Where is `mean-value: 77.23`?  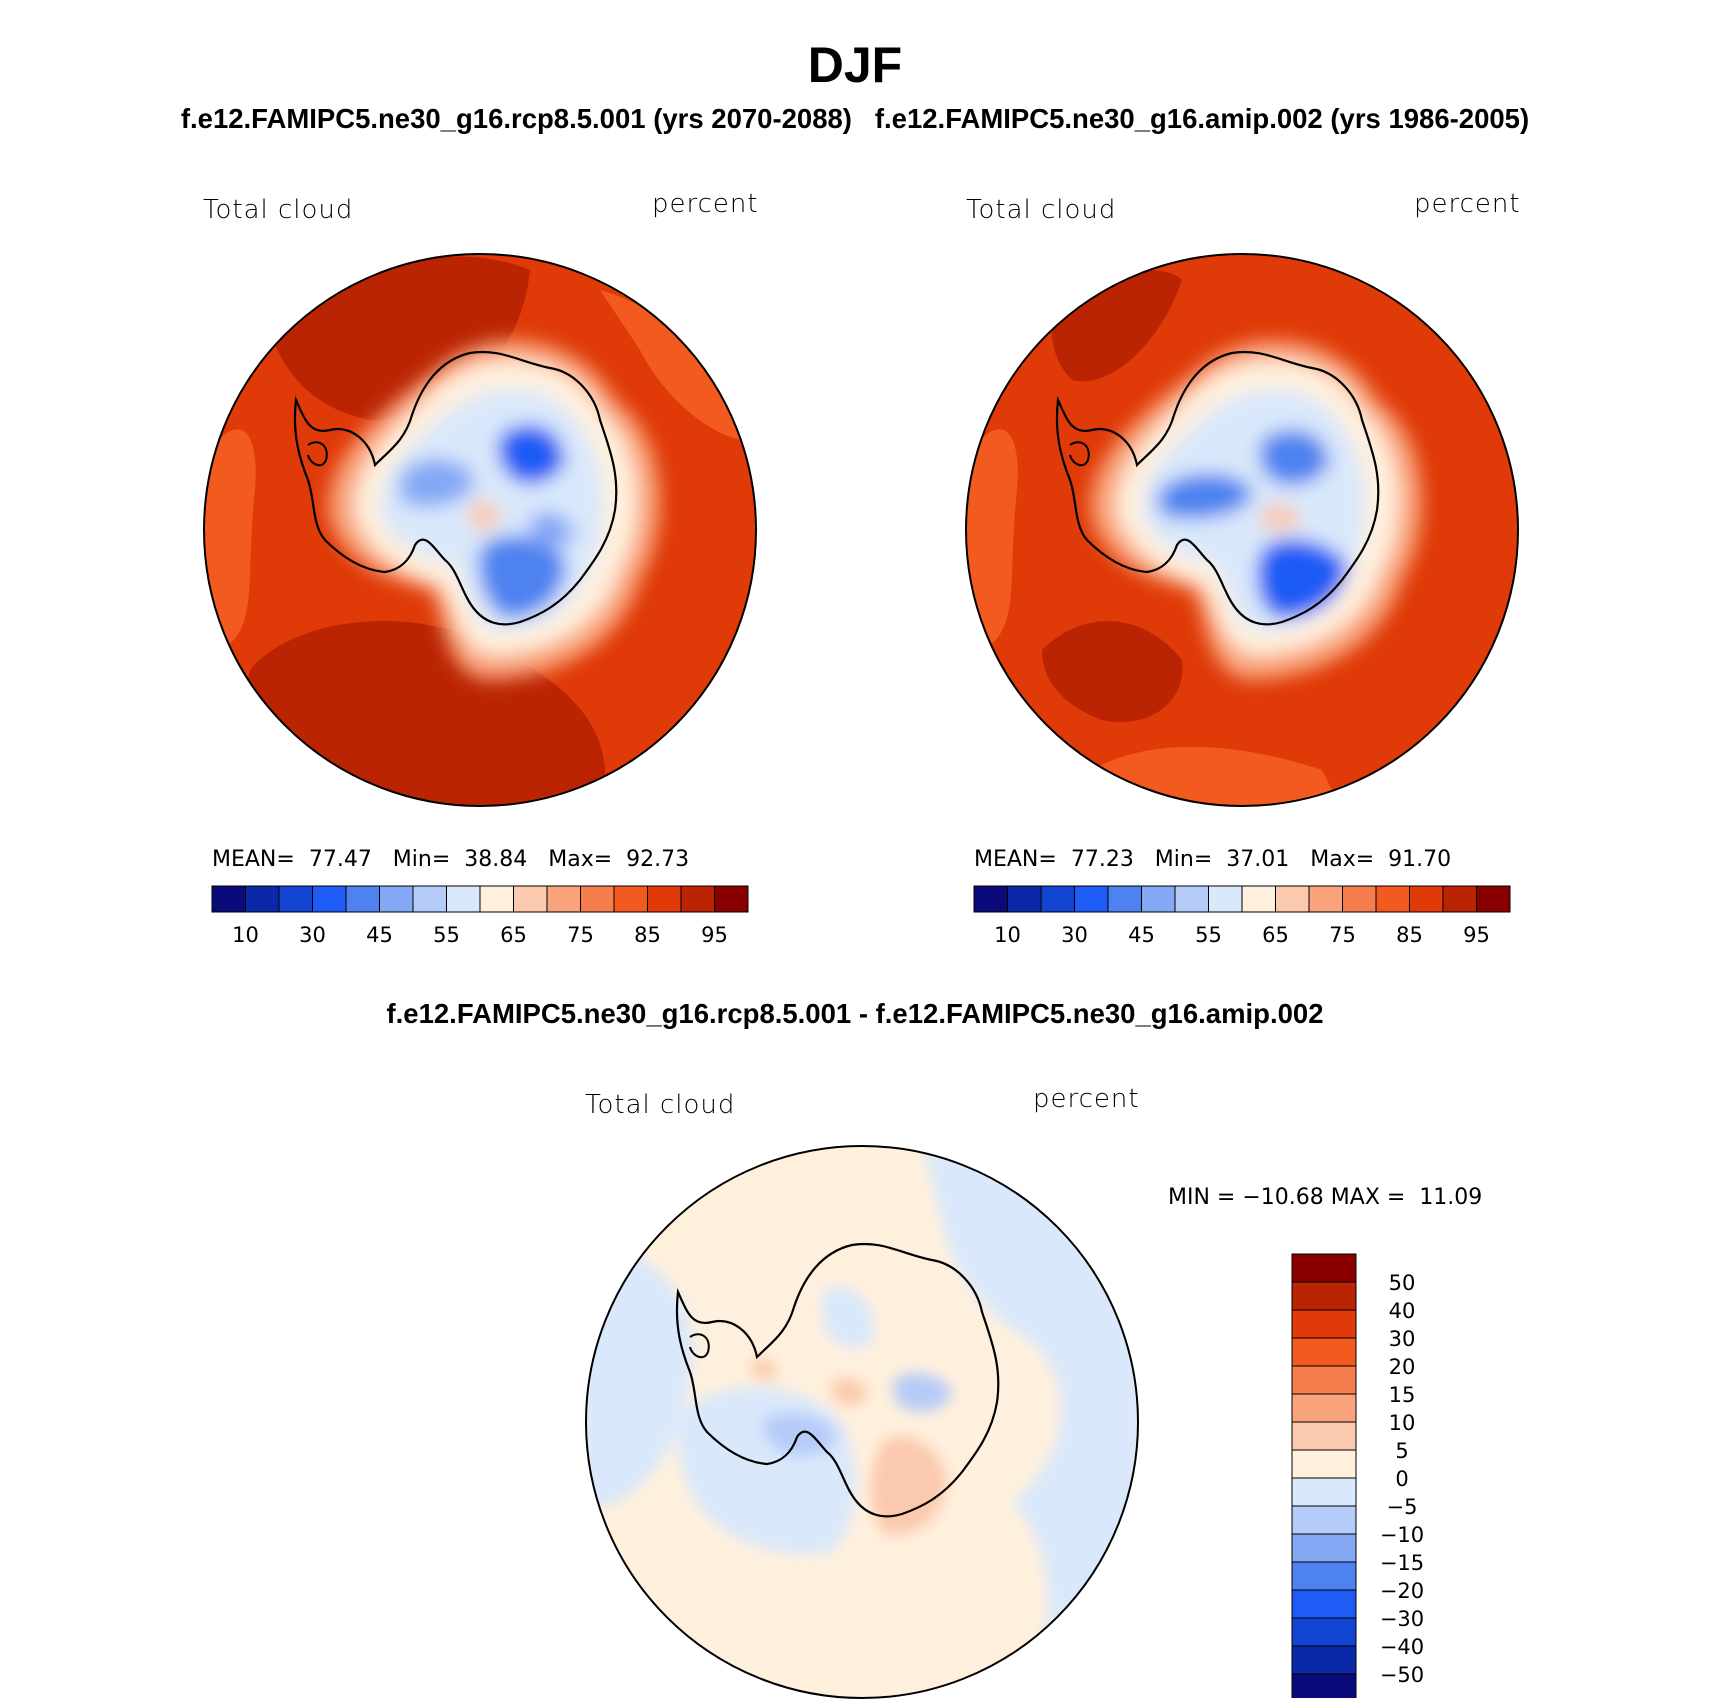 mean-value: 77.23 is located at coordinates (1102, 859).